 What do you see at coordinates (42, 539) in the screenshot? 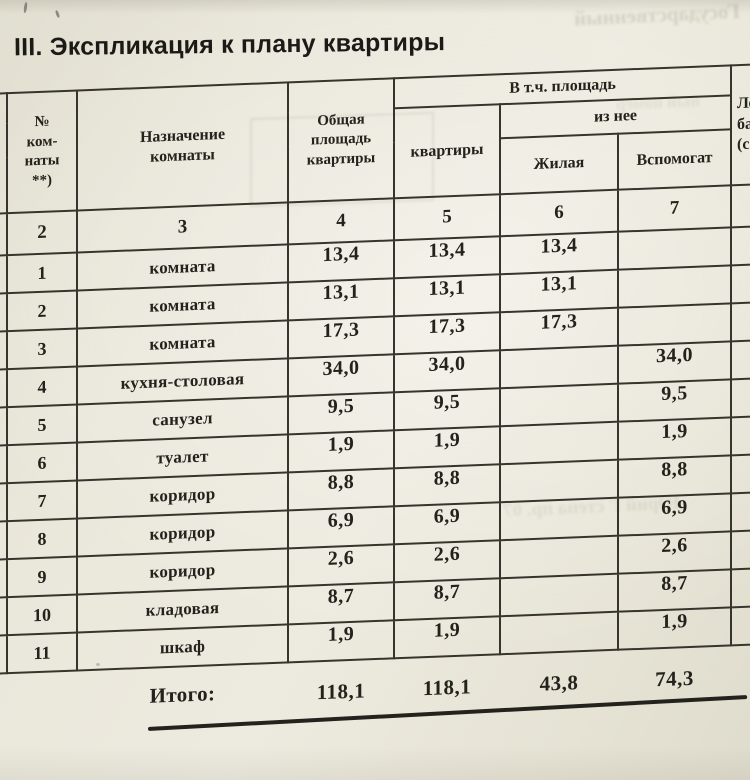
I see `room-number: 8` at bounding box center [42, 539].